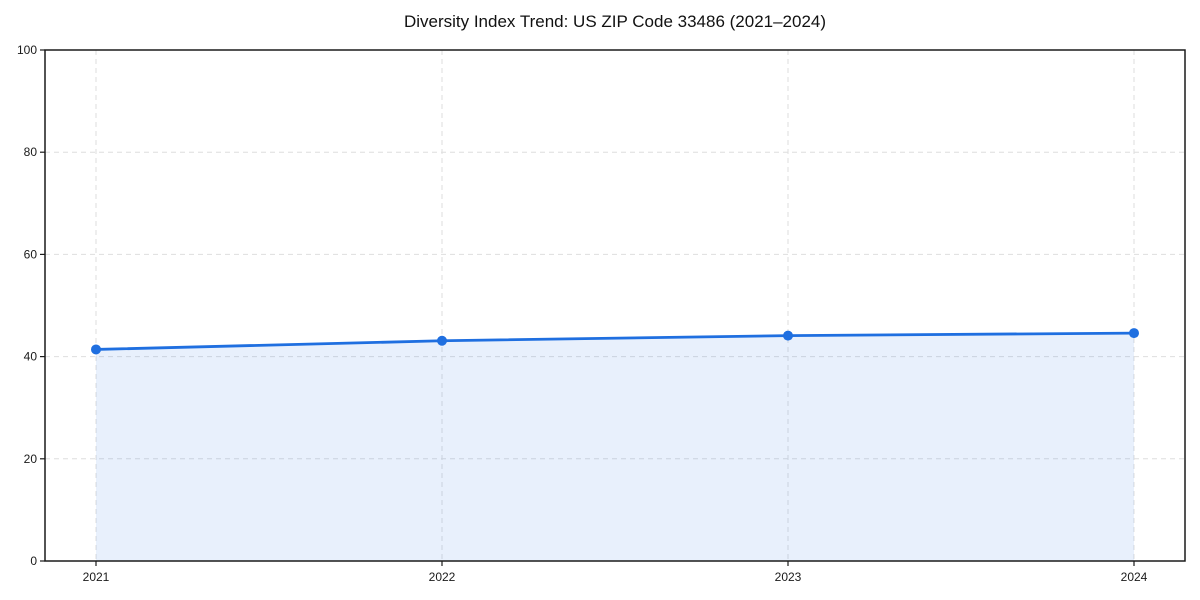 Image resolution: width=1200 pixels, height=600 pixels. I want to click on x-tick-label: 2022, so click(442, 577).